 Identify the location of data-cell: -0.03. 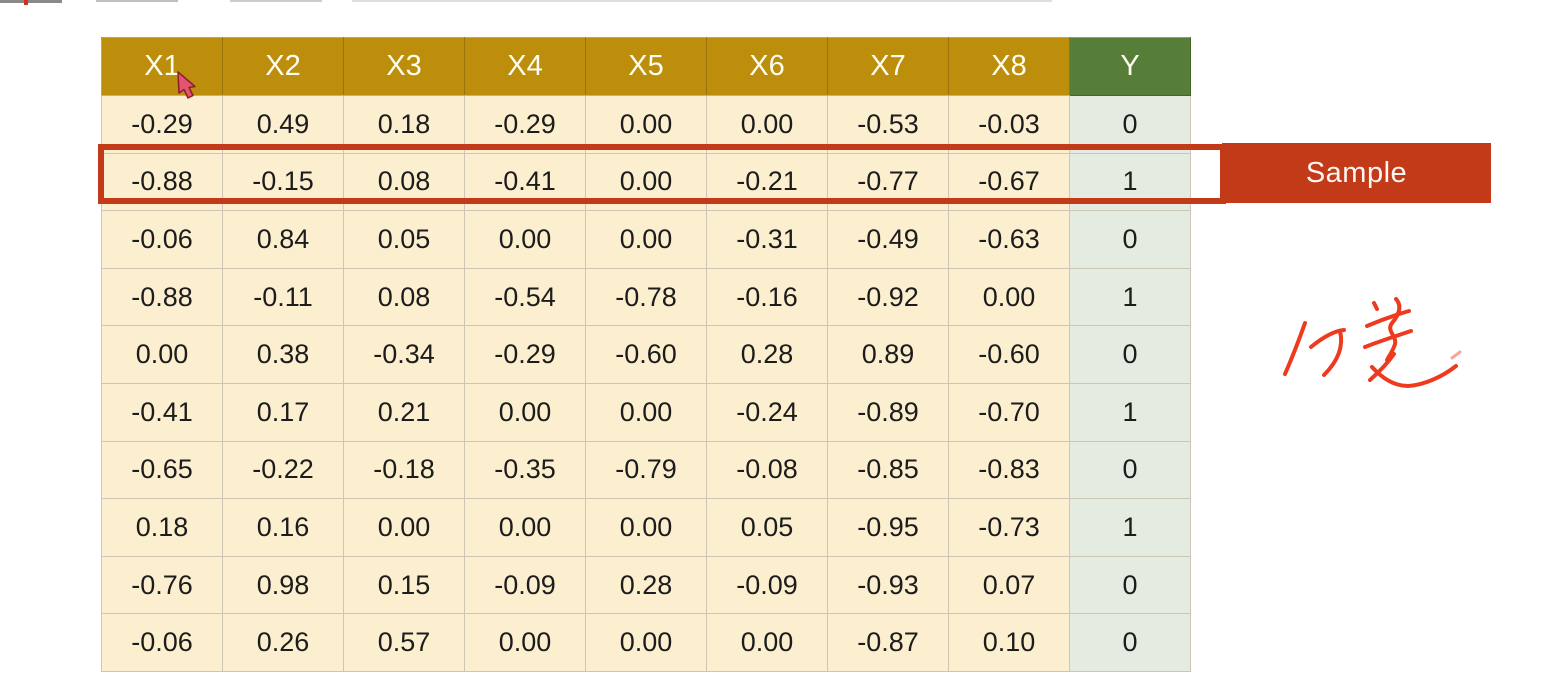
(1009, 124).